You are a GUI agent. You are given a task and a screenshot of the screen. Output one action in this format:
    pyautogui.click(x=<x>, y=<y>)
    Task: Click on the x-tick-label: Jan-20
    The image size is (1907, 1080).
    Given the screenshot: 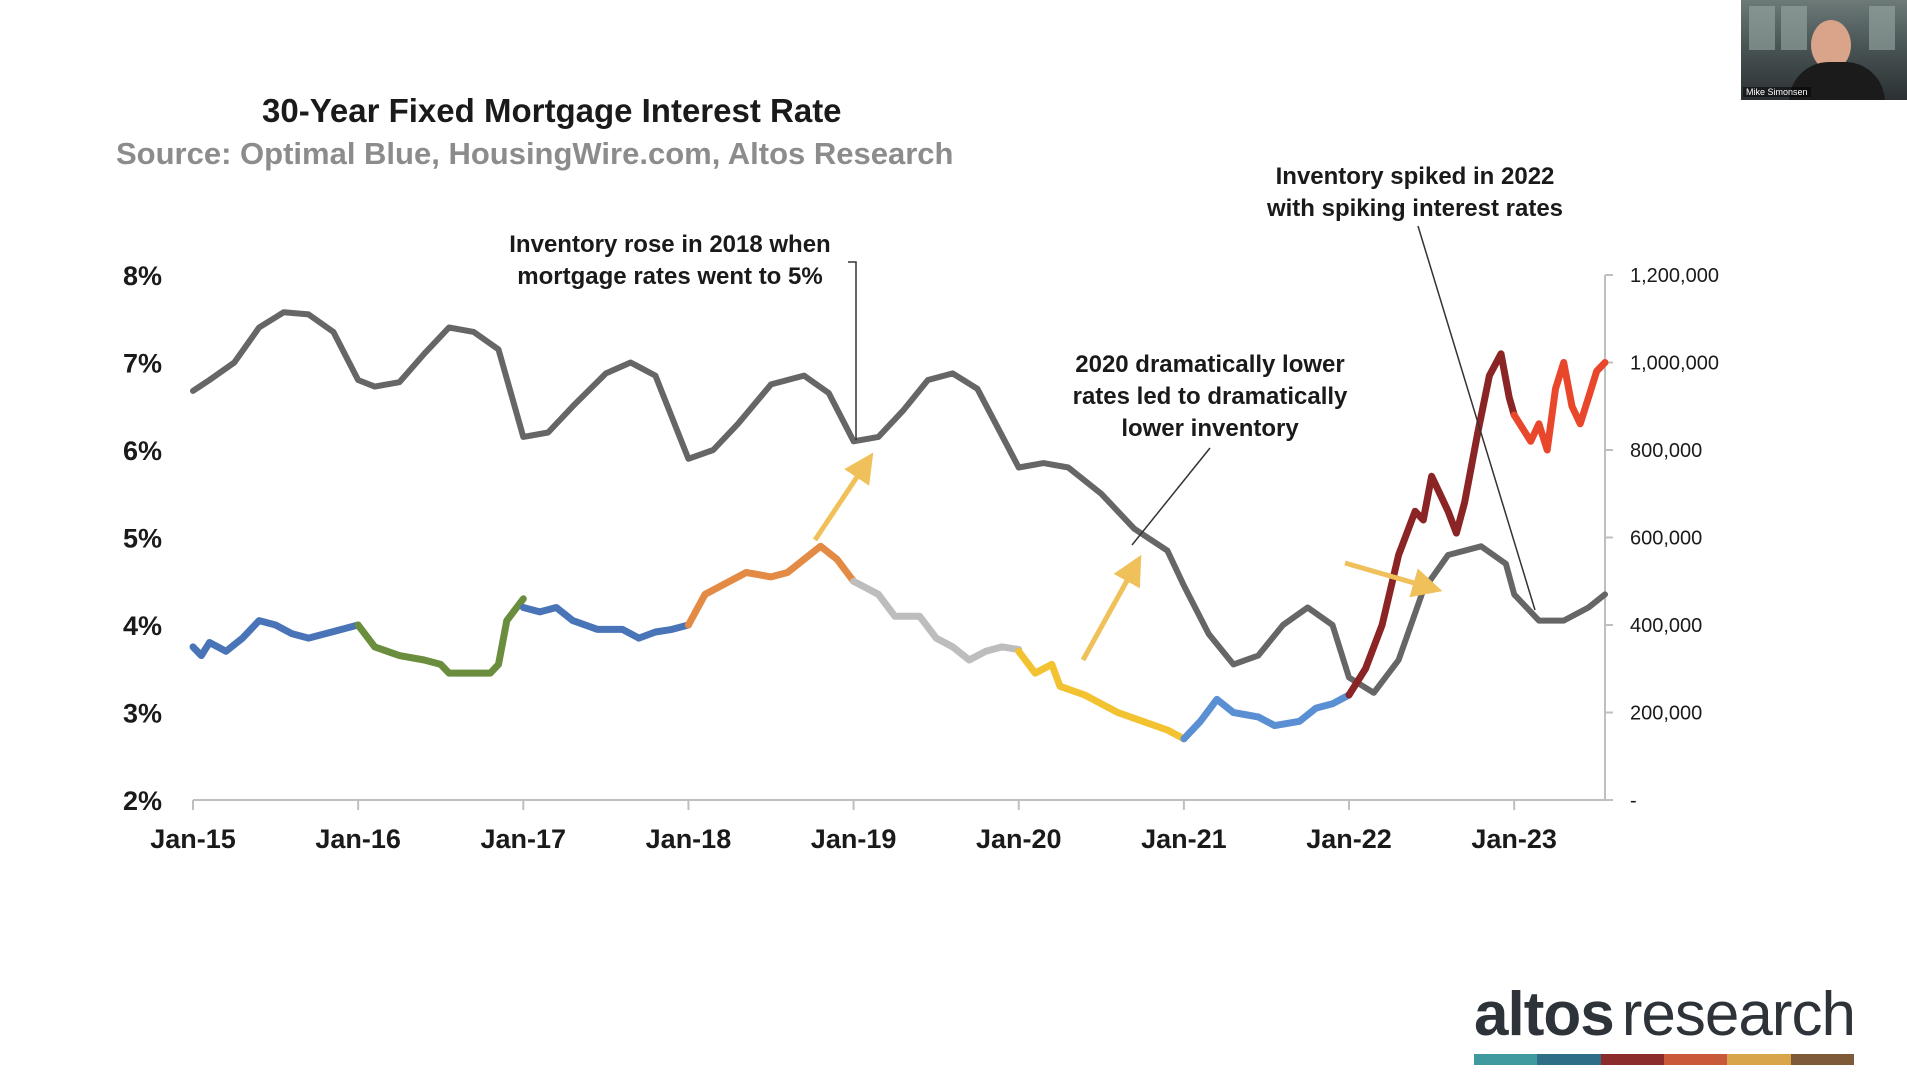 What is the action you would take?
    pyautogui.click(x=1019, y=839)
    